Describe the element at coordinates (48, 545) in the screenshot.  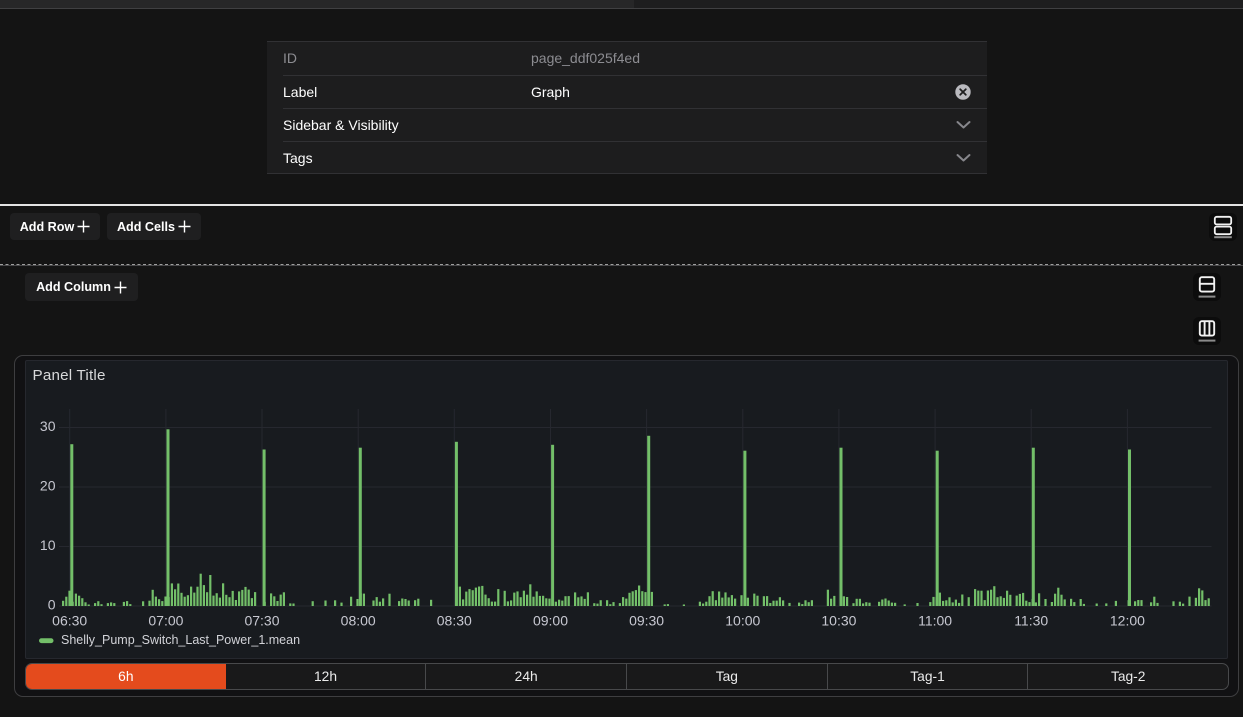
I see `svg-text: 10` at that location.